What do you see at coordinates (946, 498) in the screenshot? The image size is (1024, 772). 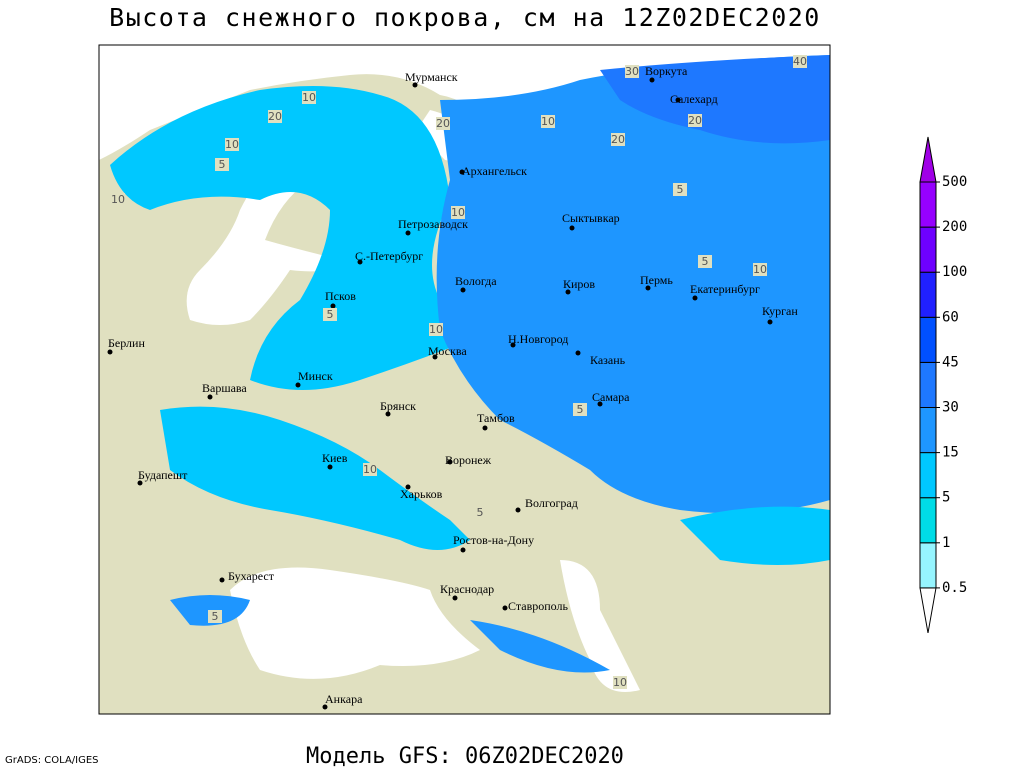 I see `colorbar-label: 5` at bounding box center [946, 498].